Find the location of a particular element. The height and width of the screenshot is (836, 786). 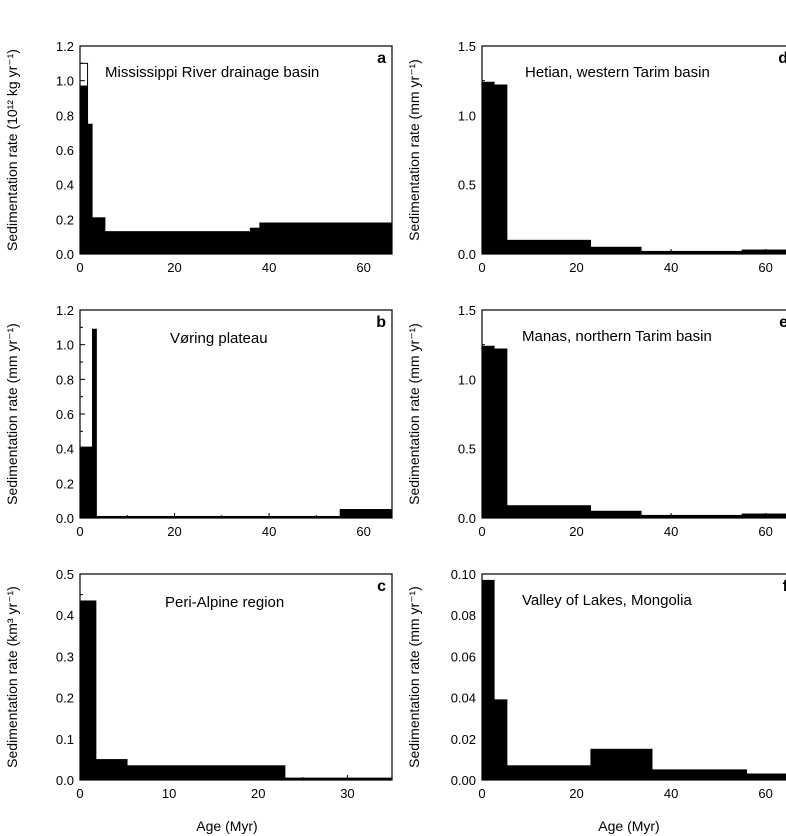

panel-title-f: Valley of Lakes, Mongolia is located at coordinates (607, 600).